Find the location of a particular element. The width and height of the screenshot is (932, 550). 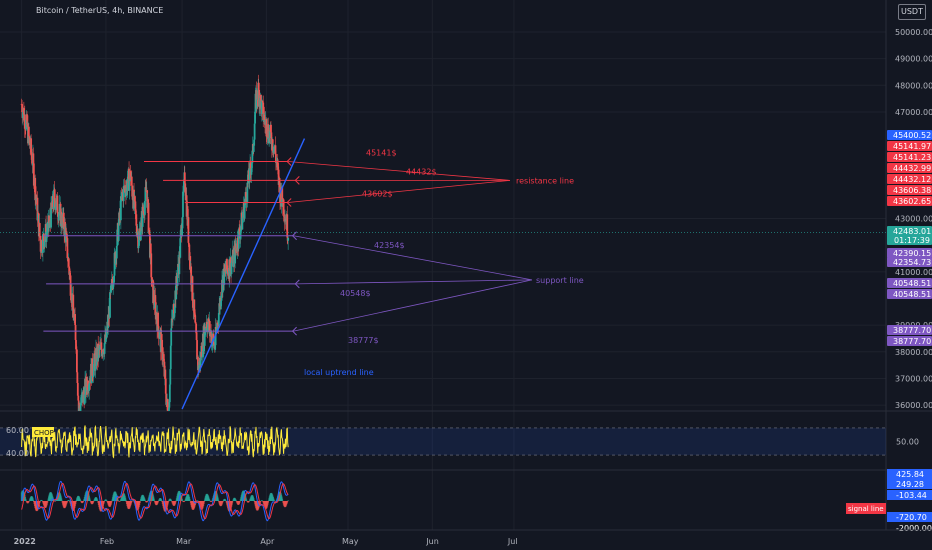

price-tag is located at coordinates (909, 179).